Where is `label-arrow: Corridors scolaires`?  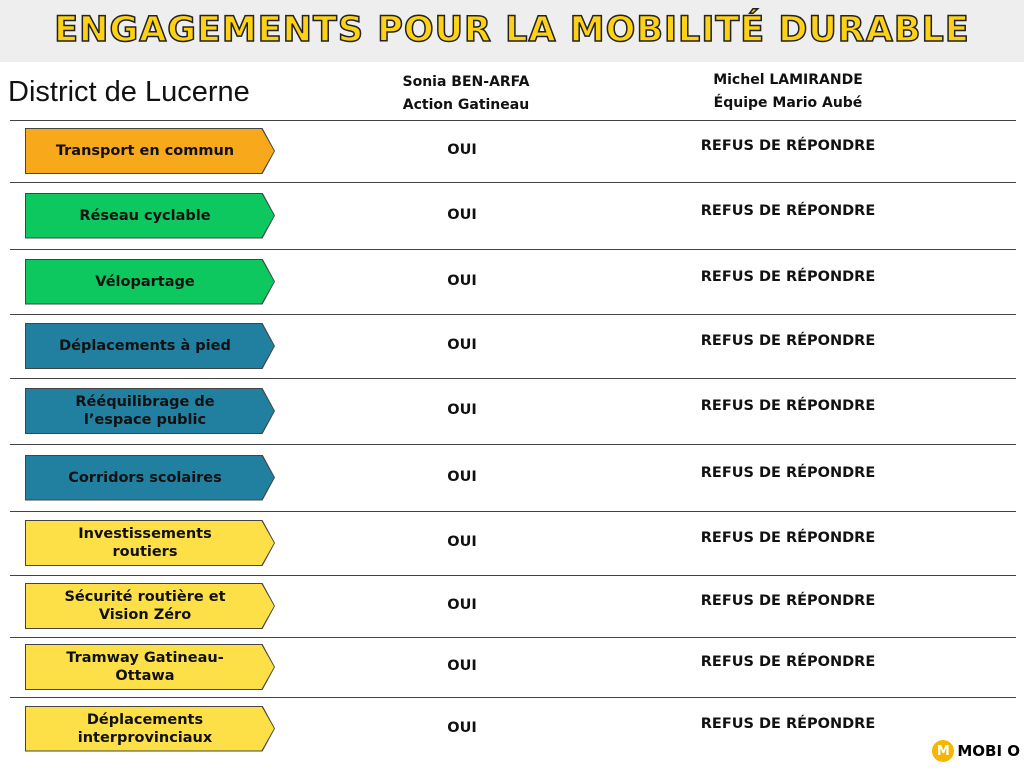
label-arrow: Corridors scolaires is located at coordinates (150, 477).